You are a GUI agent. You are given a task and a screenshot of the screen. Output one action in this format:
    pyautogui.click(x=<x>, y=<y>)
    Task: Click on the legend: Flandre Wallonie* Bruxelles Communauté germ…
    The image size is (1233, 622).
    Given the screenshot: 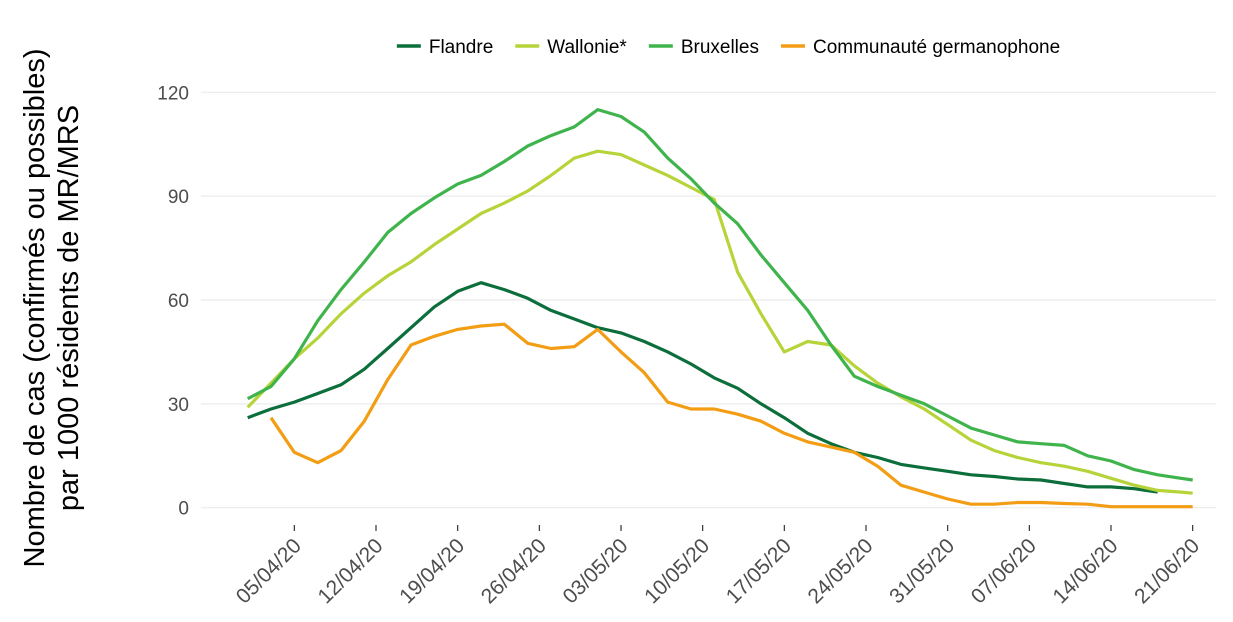 What is the action you would take?
    pyautogui.click(x=728, y=47)
    